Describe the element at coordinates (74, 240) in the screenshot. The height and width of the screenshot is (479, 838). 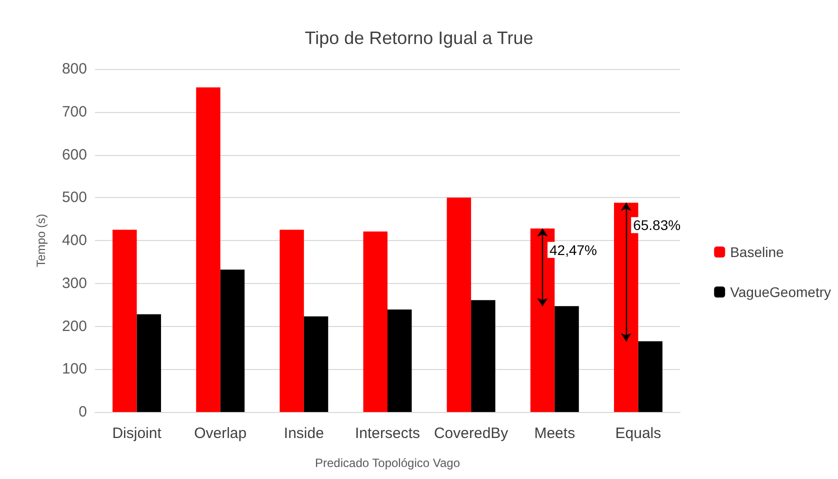
I see `y-tick-label: 400` at that location.